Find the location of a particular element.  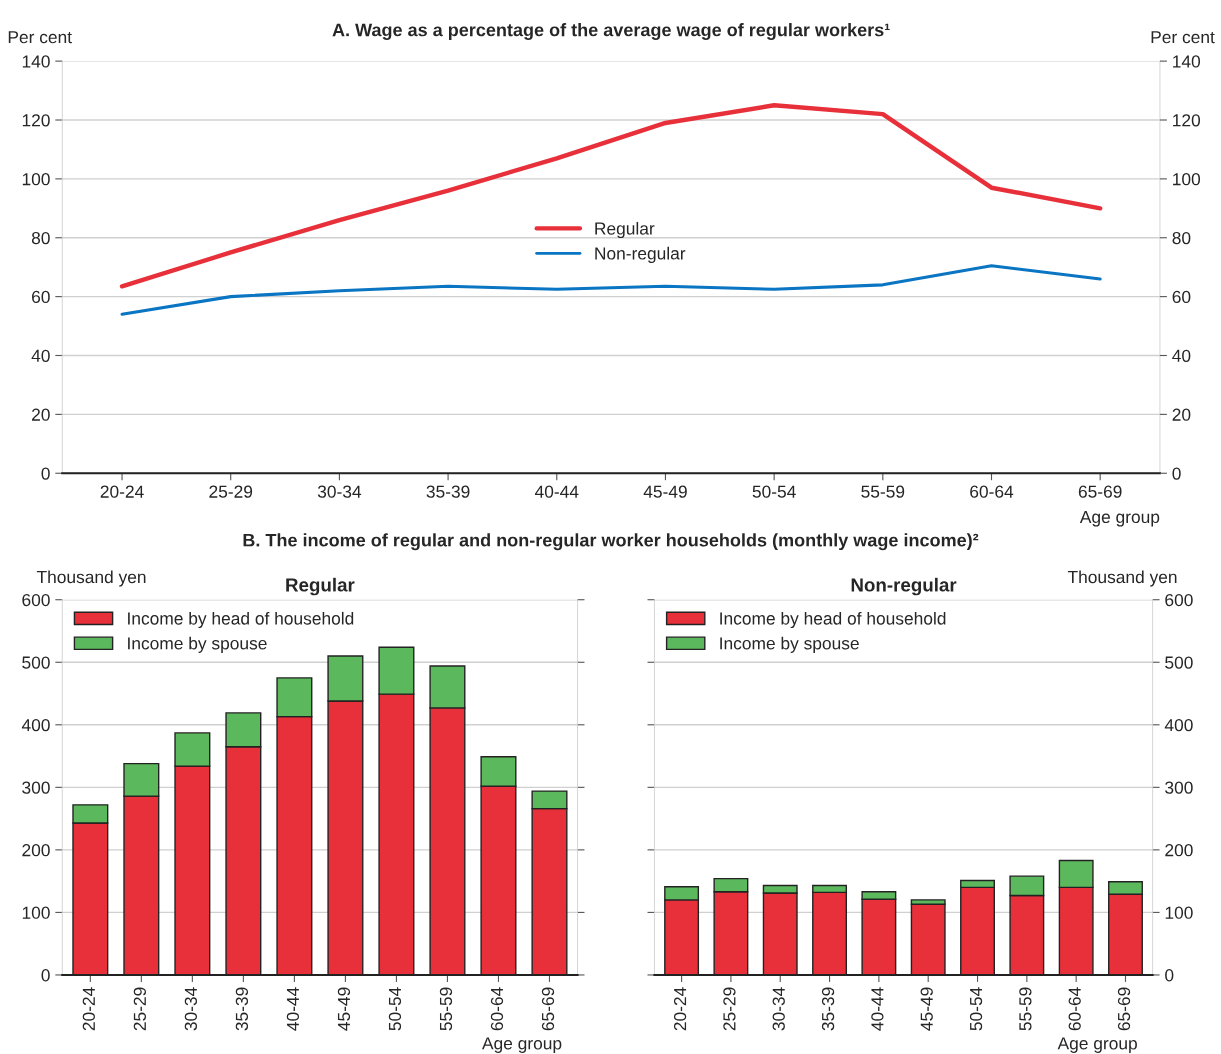

y-tick-label: 140 is located at coordinates (36, 61).